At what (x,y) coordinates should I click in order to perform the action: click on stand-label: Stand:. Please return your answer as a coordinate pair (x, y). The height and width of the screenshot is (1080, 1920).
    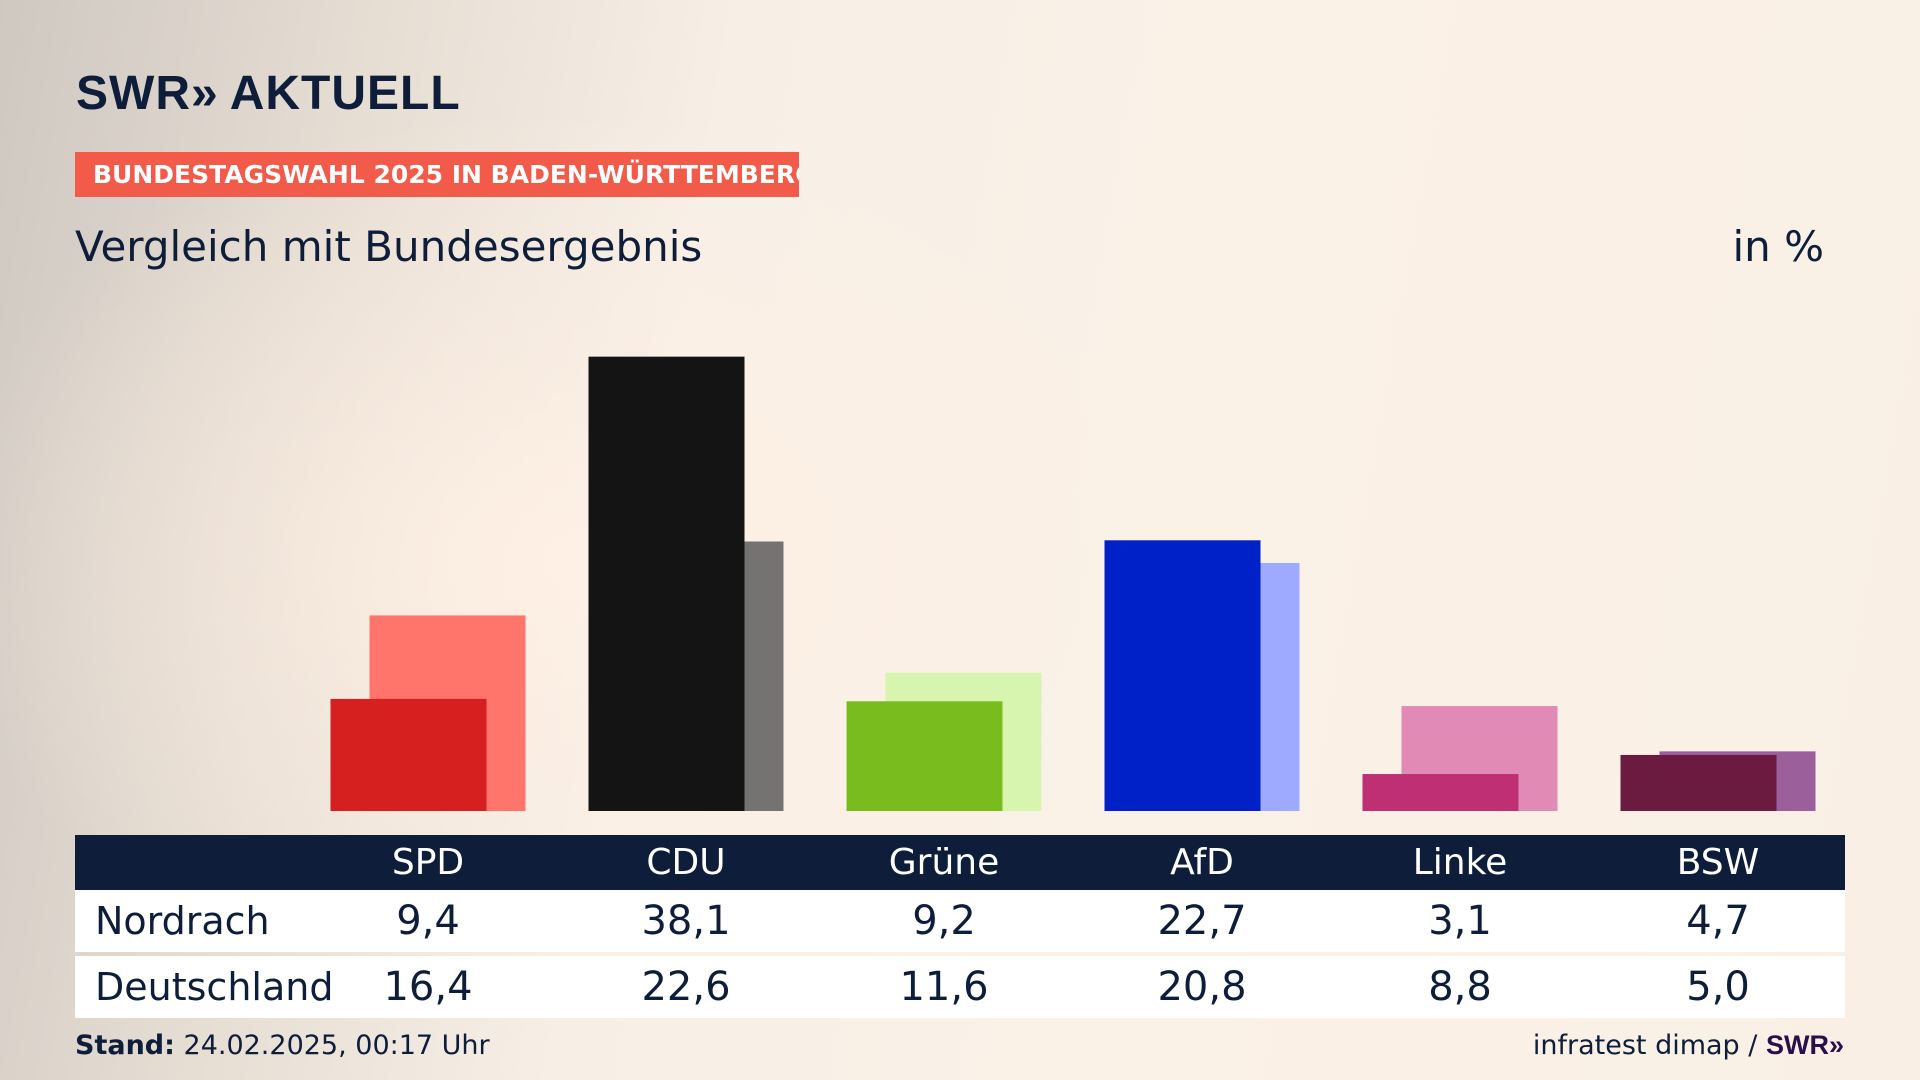
    Looking at the image, I should click on (125, 1045).